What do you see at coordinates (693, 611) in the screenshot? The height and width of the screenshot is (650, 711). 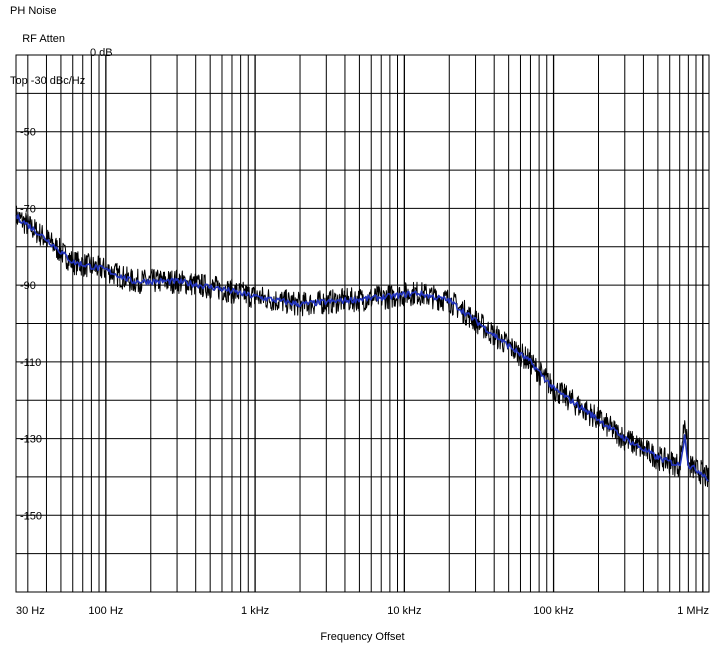 I see `x-tick-label: 1 MHz` at bounding box center [693, 611].